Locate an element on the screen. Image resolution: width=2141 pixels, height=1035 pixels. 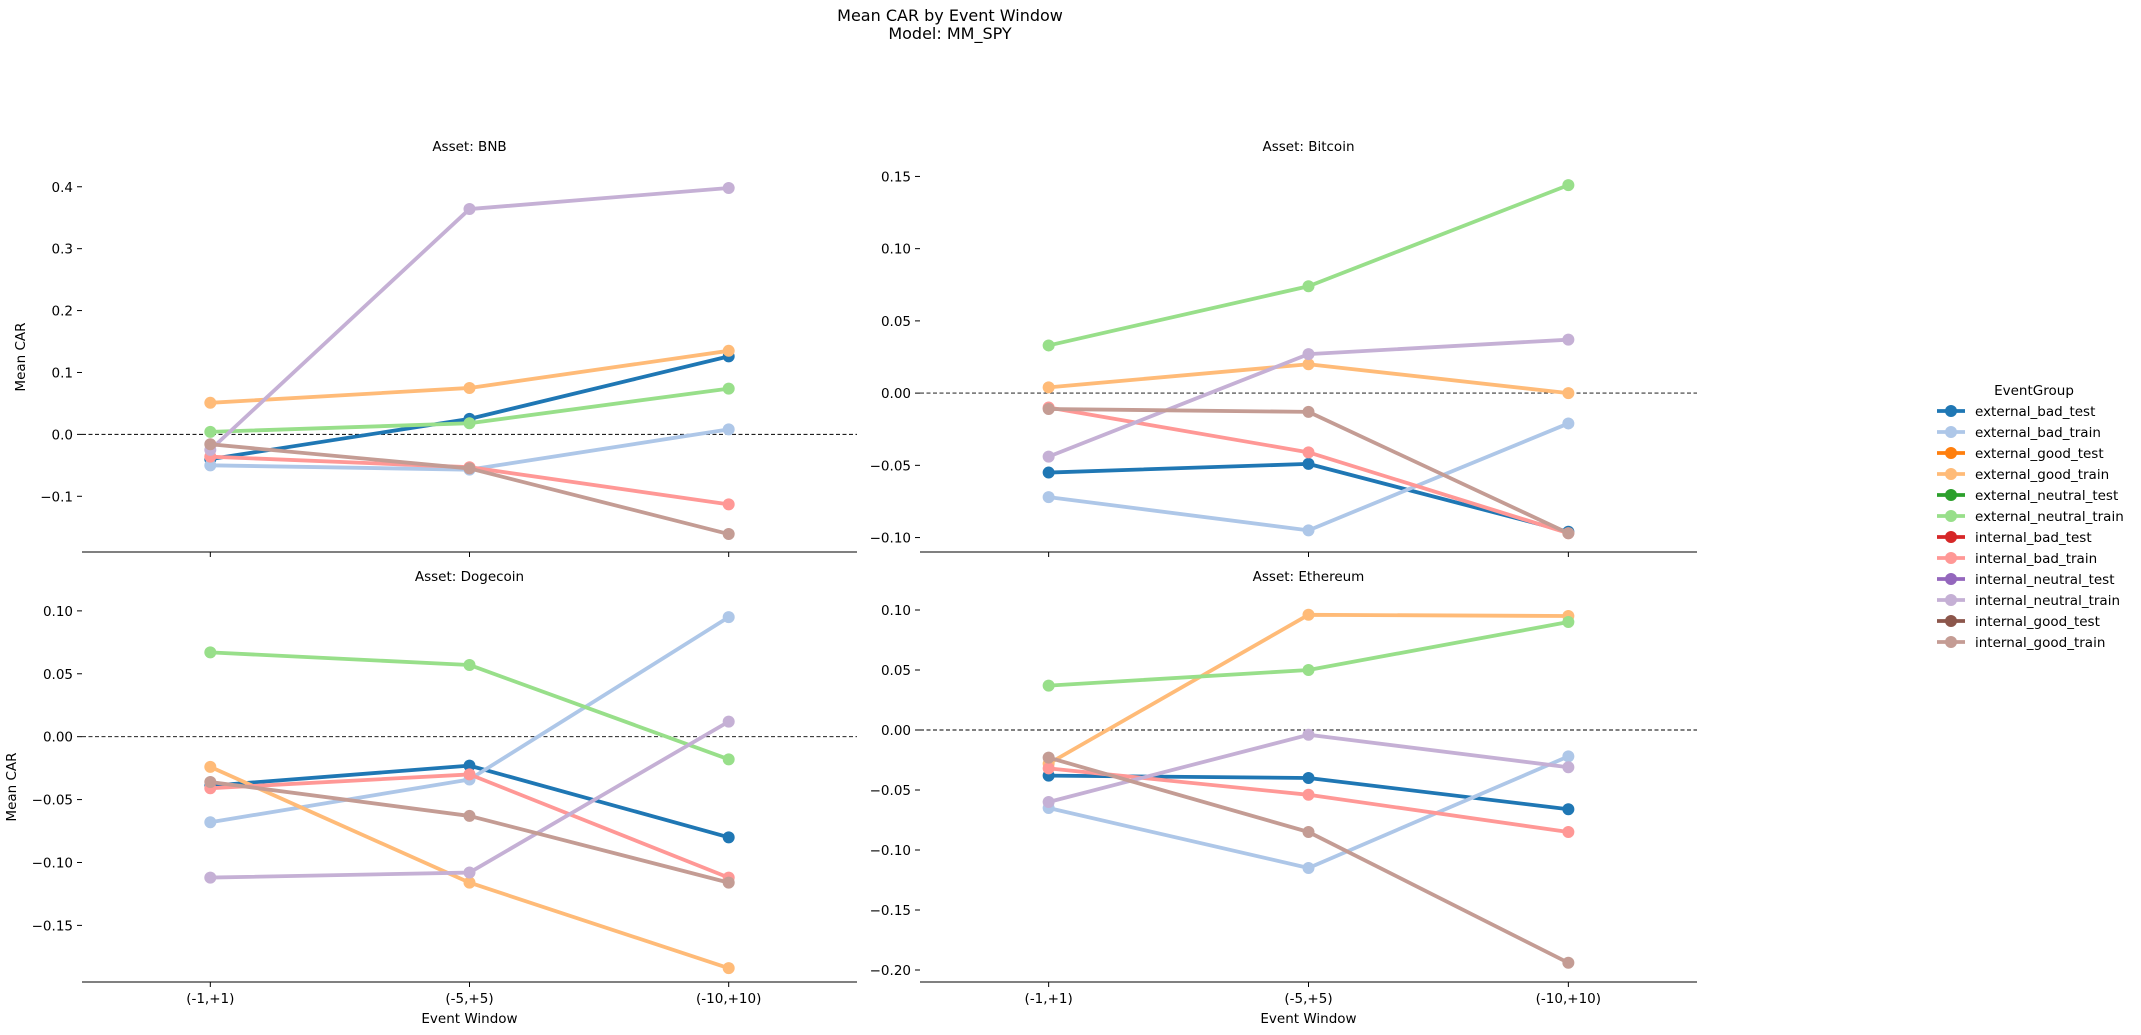
legend-label: internal_good_test is located at coordinates (2037, 622).